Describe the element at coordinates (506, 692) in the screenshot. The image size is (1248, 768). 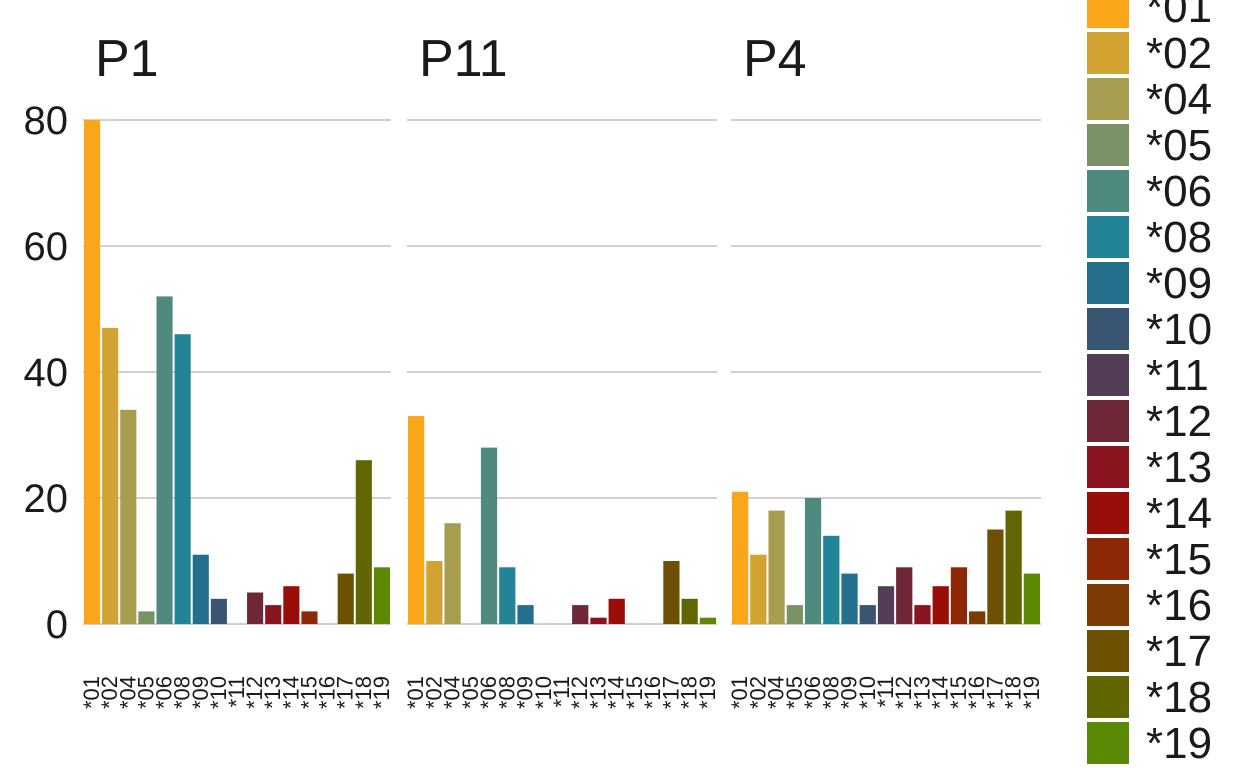
I see `x-tick-label: *08` at that location.